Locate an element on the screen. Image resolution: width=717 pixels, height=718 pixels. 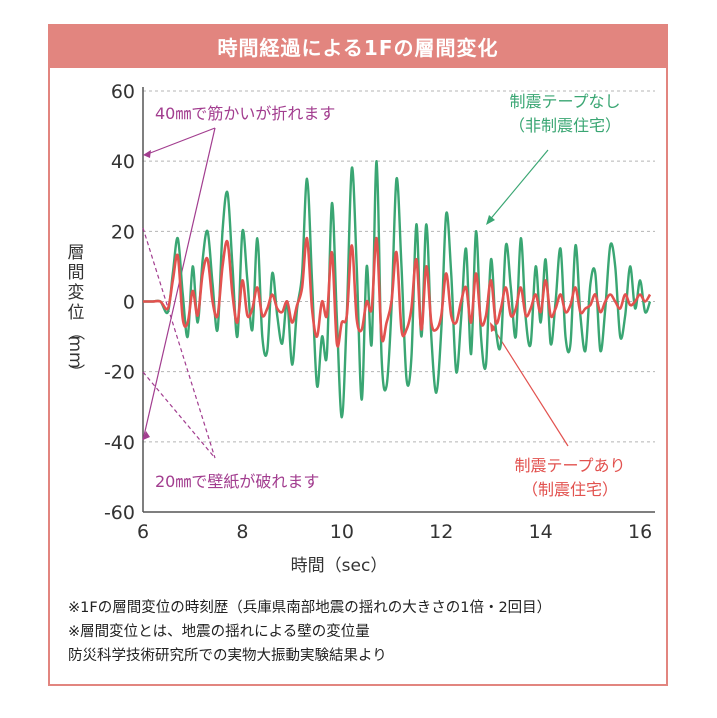
x-axis-label: 時間（sec） is located at coordinates (339, 566).